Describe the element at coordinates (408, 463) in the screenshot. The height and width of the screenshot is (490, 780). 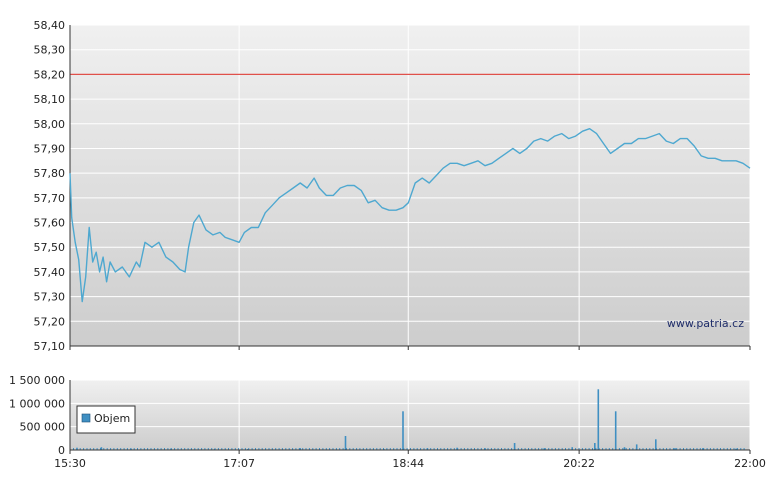
I see `x-tick-label: 18:44` at that location.